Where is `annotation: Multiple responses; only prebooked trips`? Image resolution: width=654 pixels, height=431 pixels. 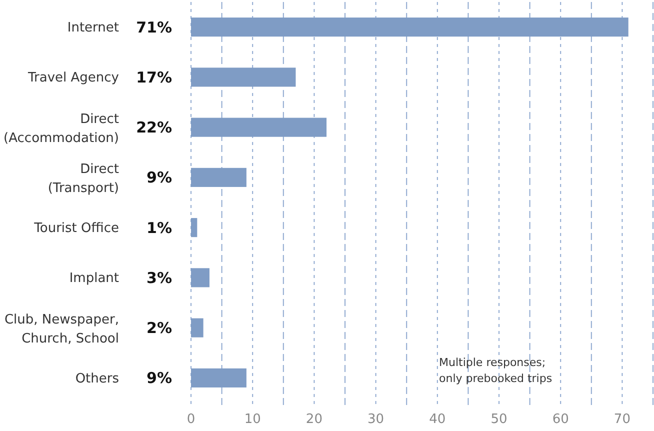
annotation: Multiple responses; only prebooked trips is located at coordinates (495, 370).